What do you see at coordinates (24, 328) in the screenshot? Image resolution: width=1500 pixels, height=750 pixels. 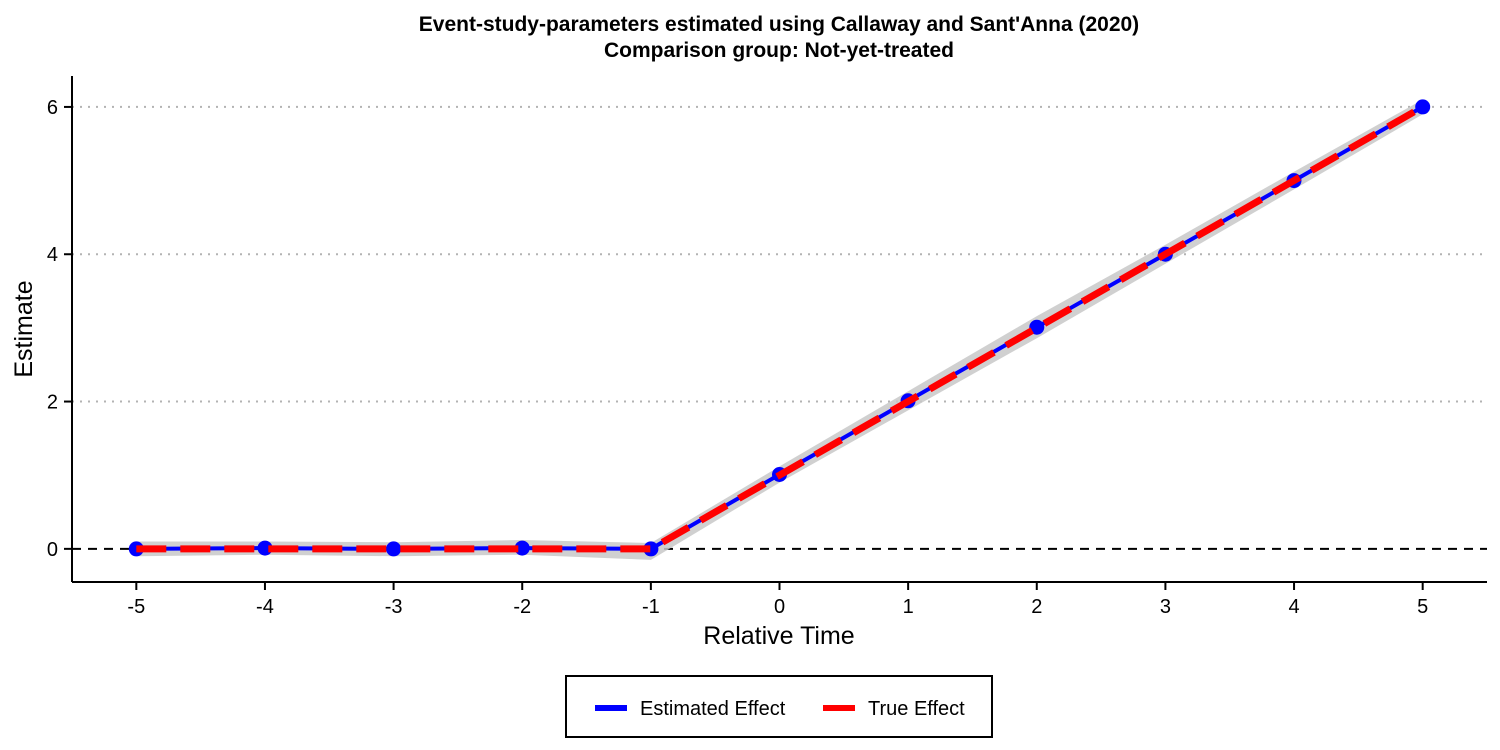 I see `y-axis-title: Estimate` at bounding box center [24, 328].